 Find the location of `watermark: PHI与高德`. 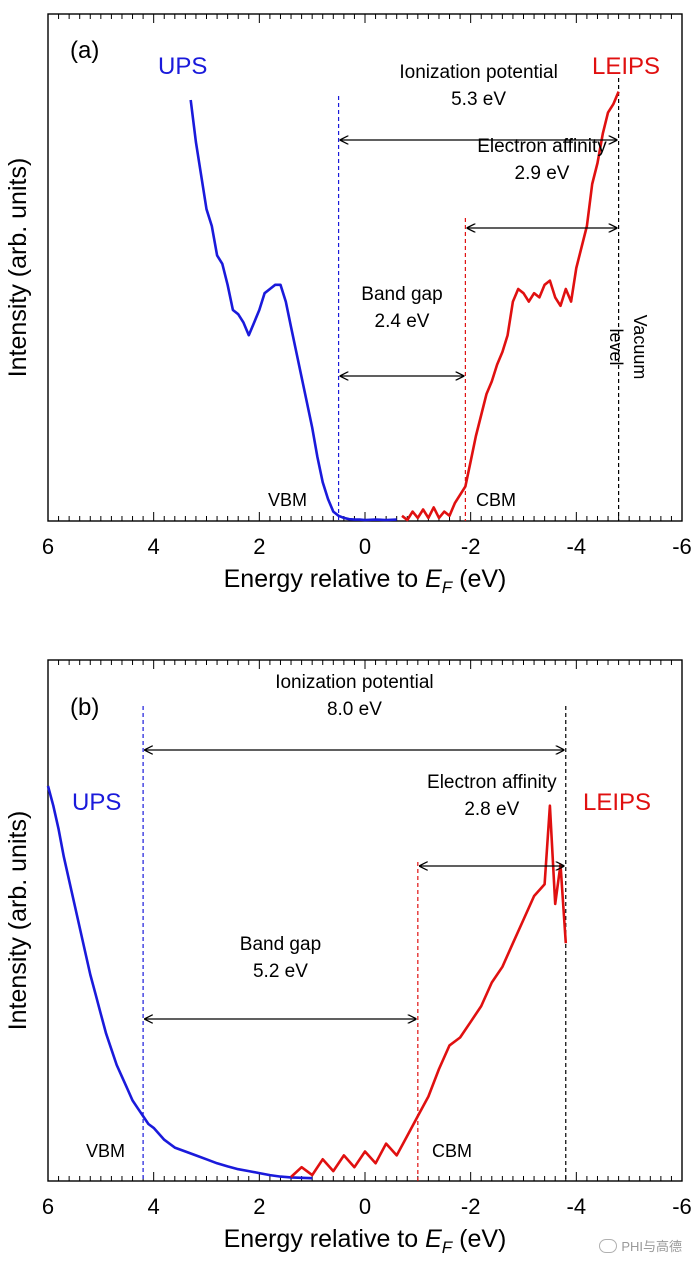

watermark: PHI与高德 is located at coordinates (640, 1245).